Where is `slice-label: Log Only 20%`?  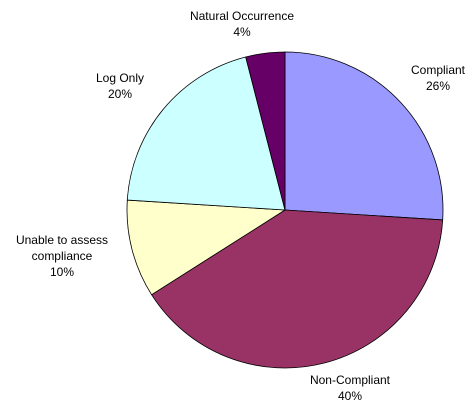
slice-label: Log Only 20% is located at coordinates (120, 86).